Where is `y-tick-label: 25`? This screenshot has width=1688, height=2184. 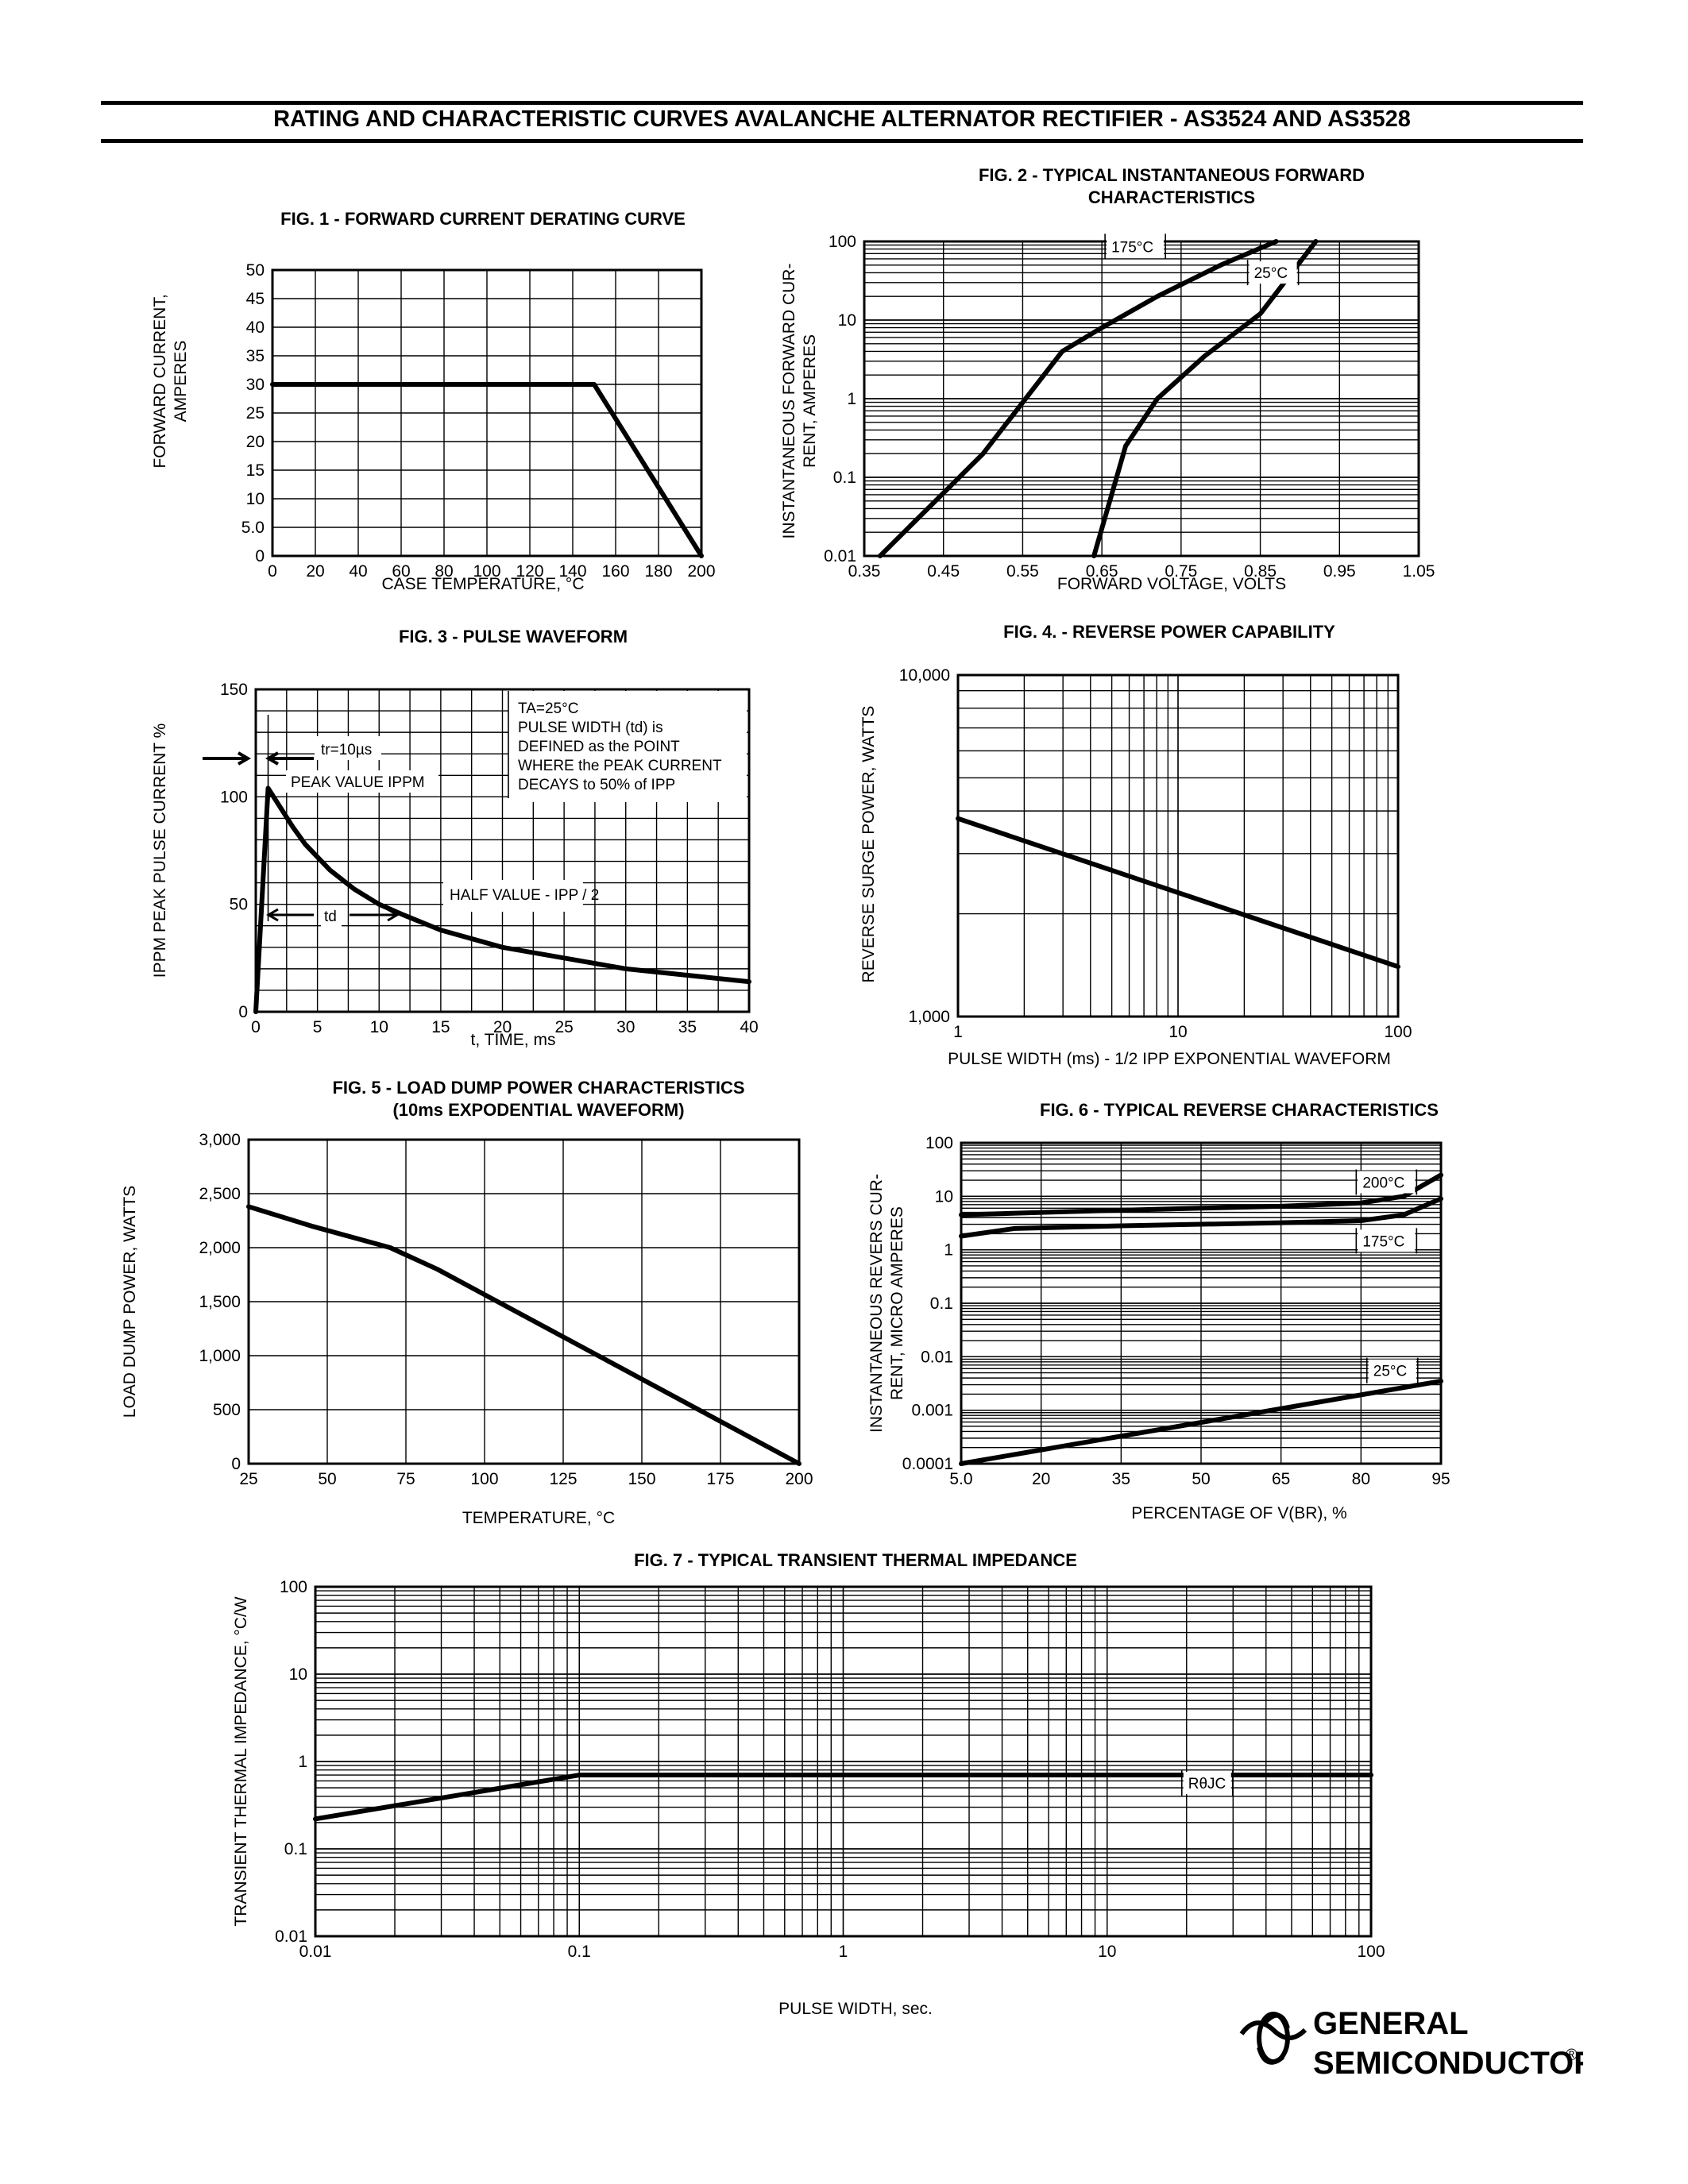 y-tick-label: 25 is located at coordinates (256, 414).